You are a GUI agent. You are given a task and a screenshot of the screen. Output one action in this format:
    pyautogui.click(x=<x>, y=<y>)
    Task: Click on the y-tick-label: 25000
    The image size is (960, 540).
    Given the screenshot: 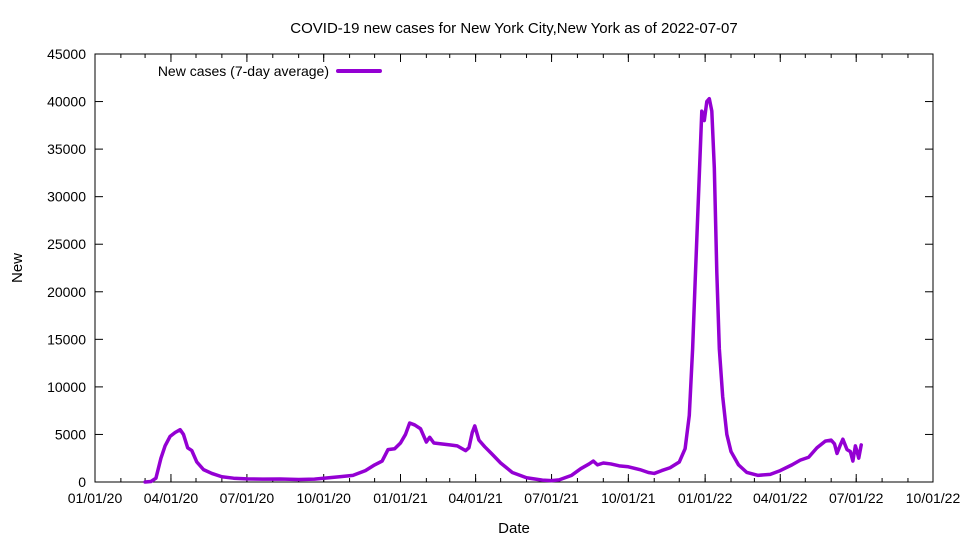 What is the action you would take?
    pyautogui.click(x=66, y=244)
    